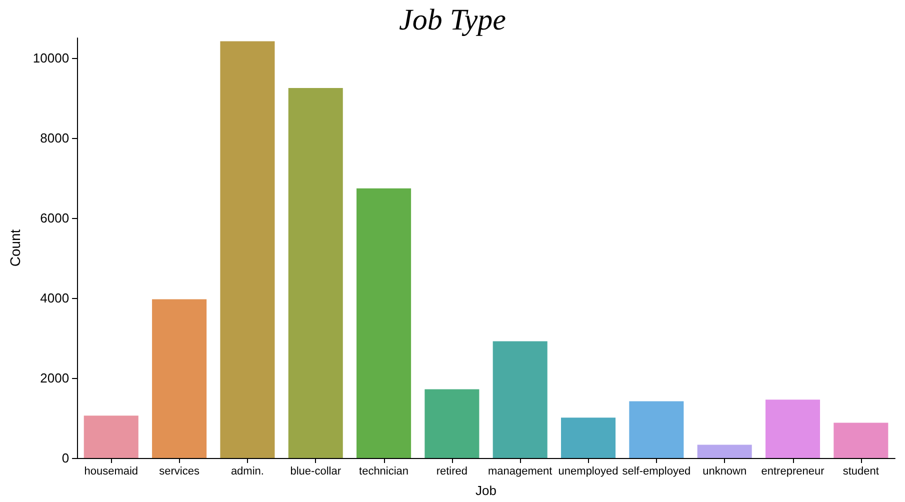 The width and height of the screenshot is (905, 502). I want to click on y-tick-label: 2000, so click(55, 378).